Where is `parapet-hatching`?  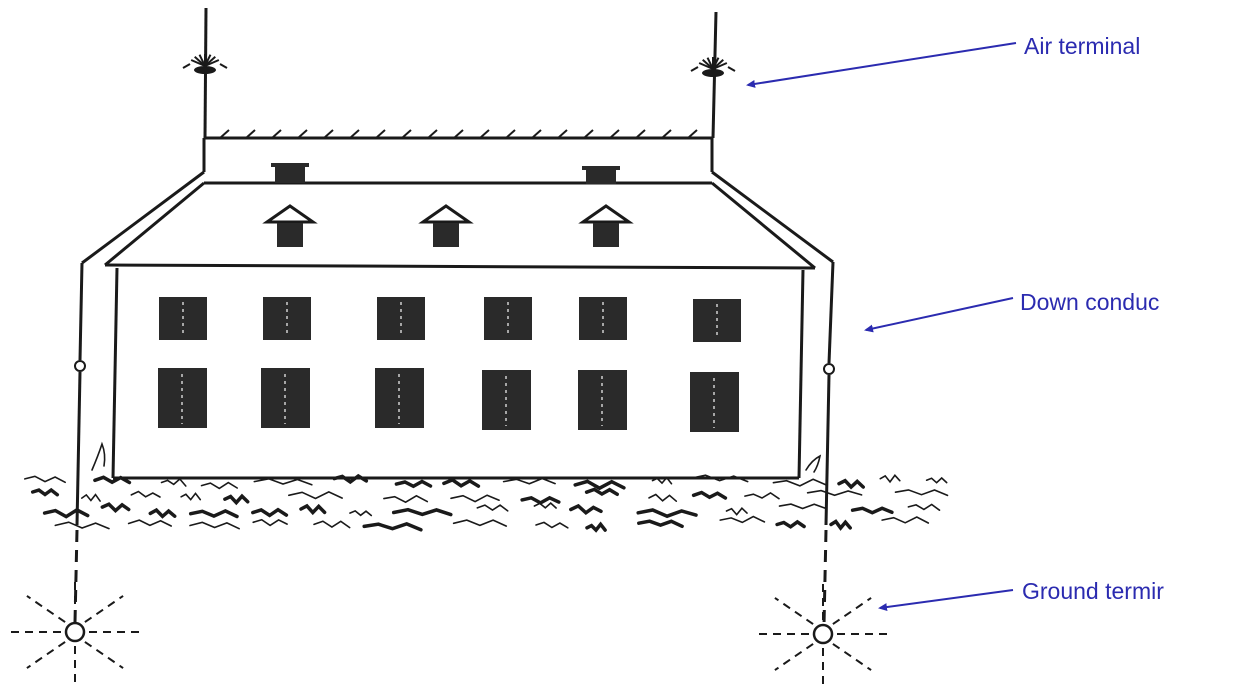
parapet-hatching is located at coordinates (458, 134).